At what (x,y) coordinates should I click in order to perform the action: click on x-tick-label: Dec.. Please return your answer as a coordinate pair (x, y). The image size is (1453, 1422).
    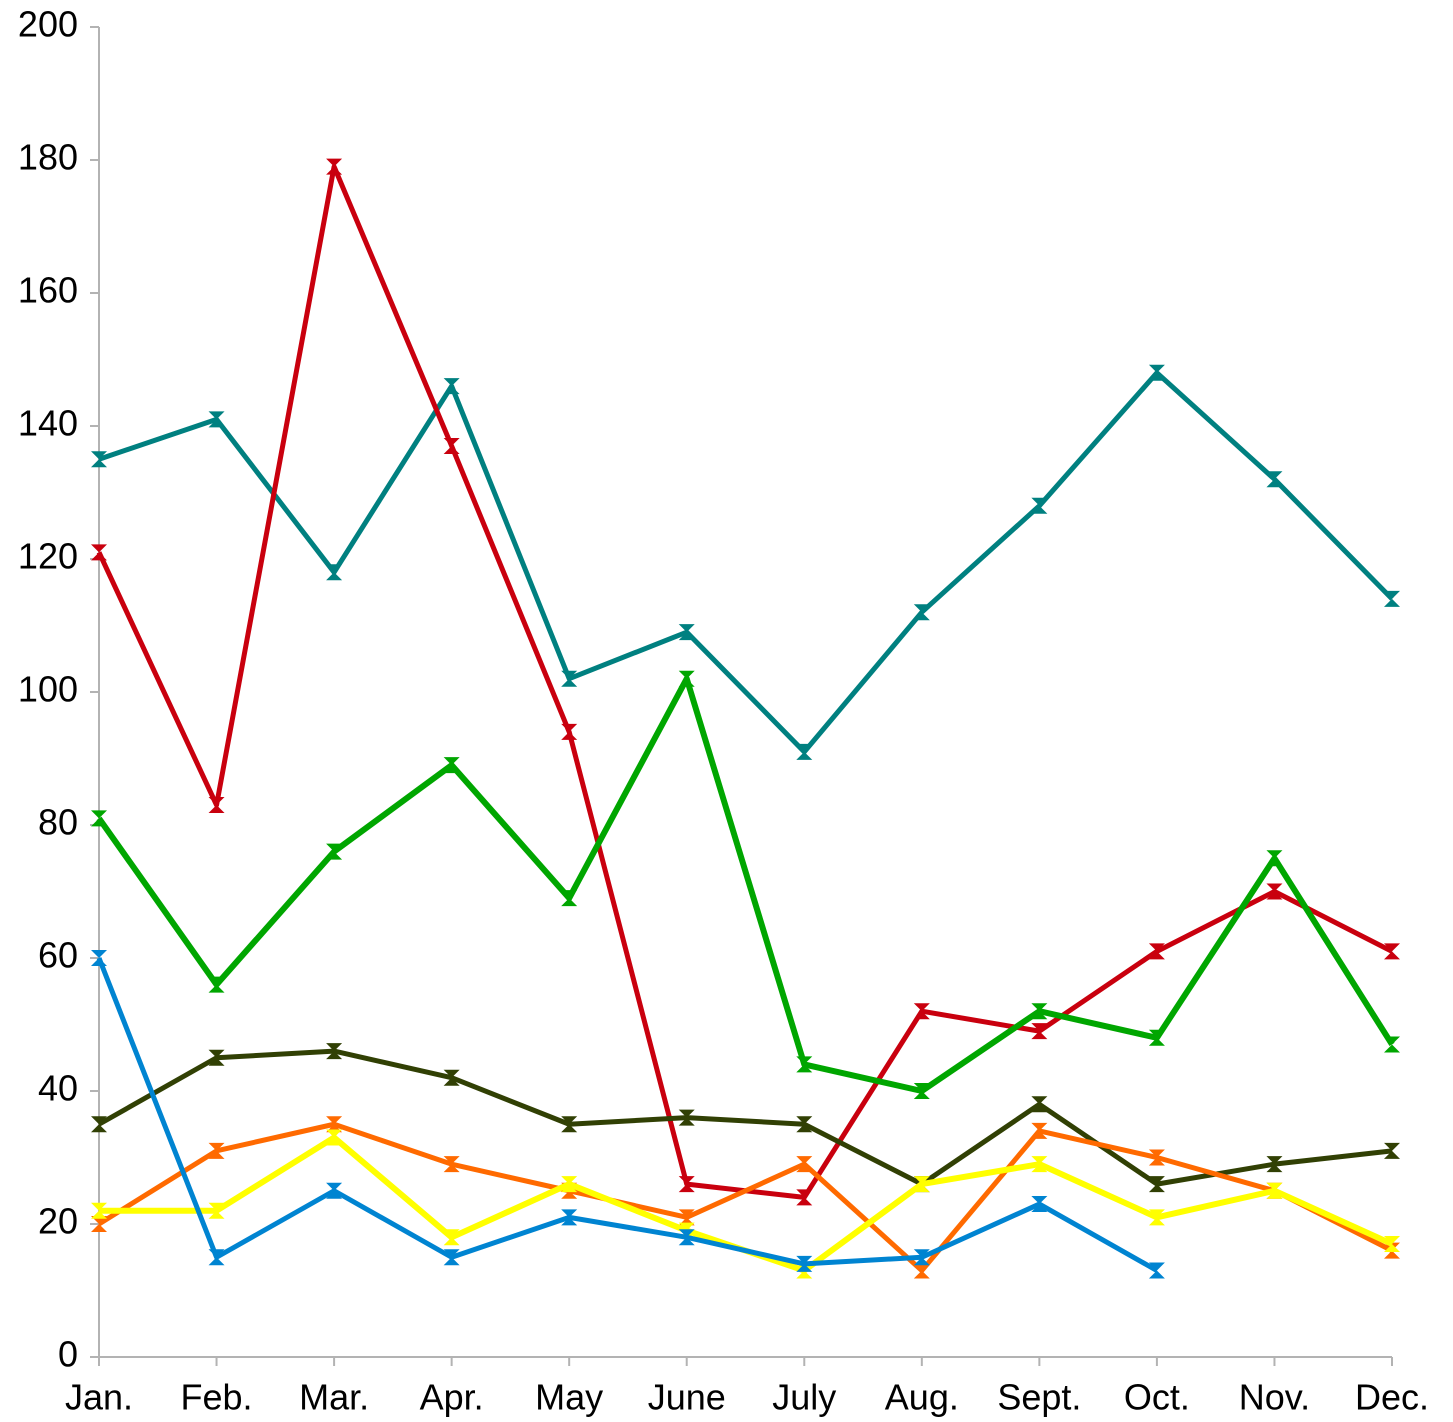
    Looking at the image, I should click on (1392, 1397).